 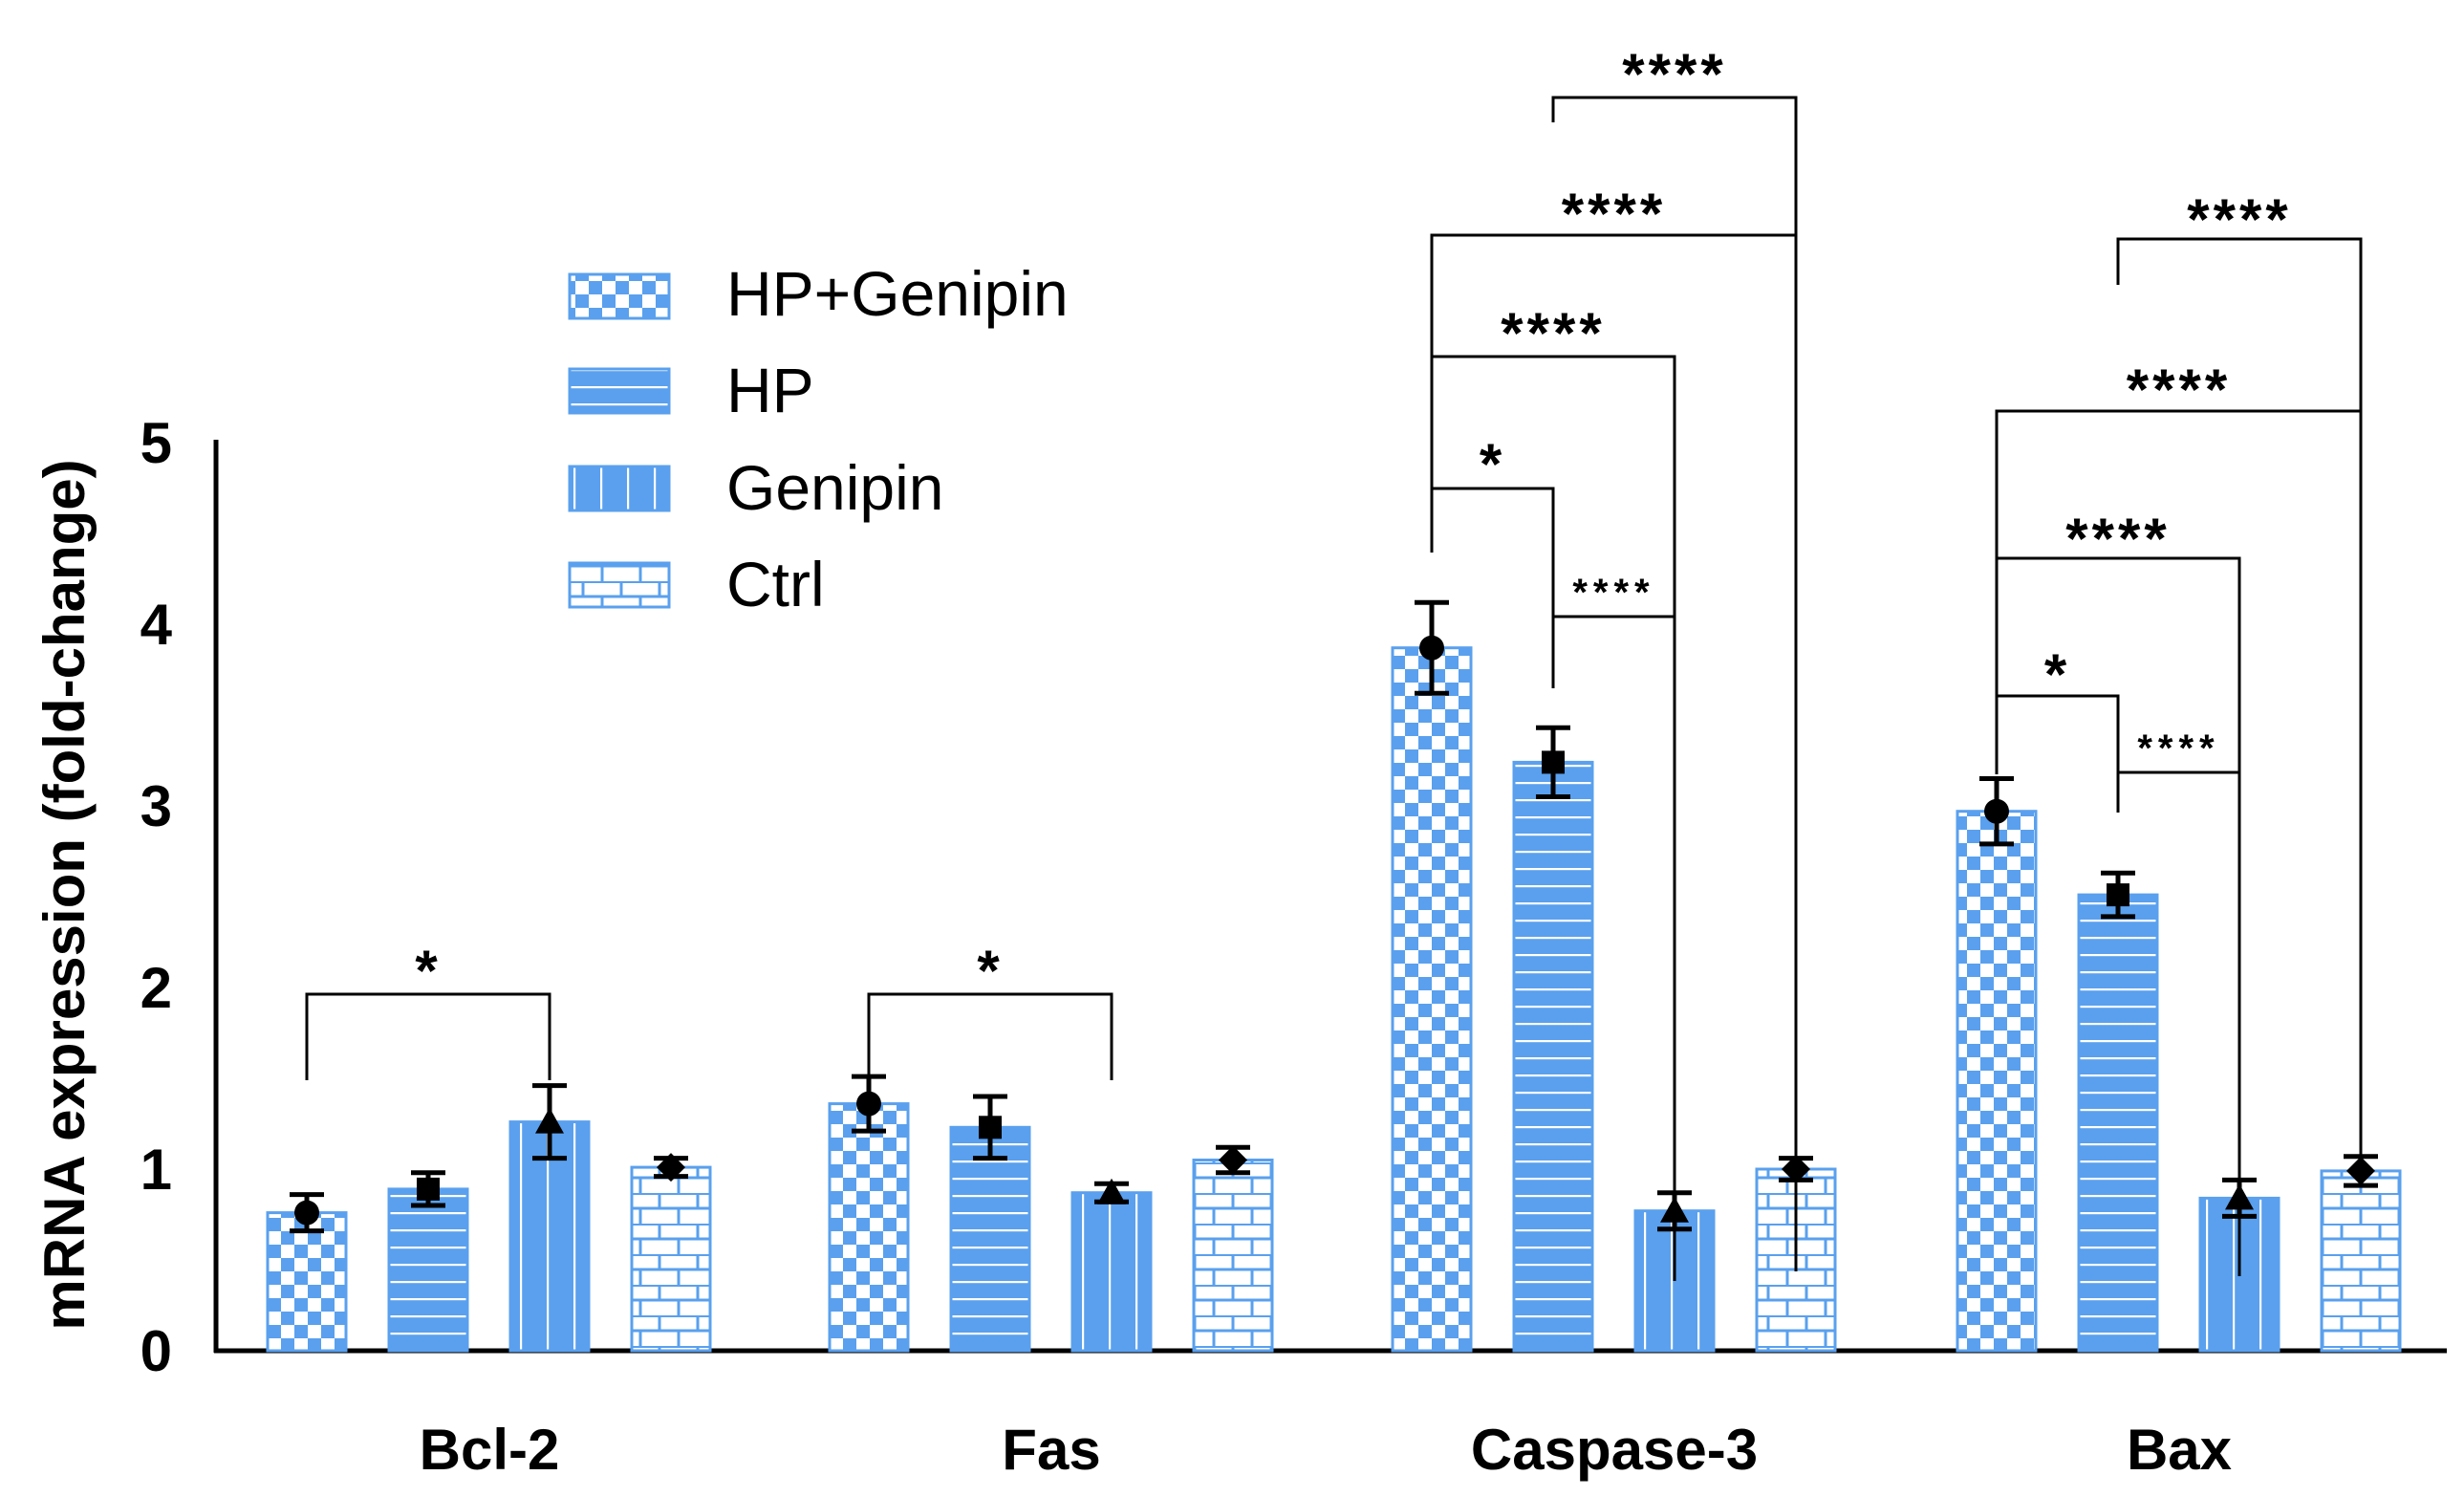 What do you see at coordinates (490, 1450) in the screenshot?
I see `x-category-label: Bcl-2` at bounding box center [490, 1450].